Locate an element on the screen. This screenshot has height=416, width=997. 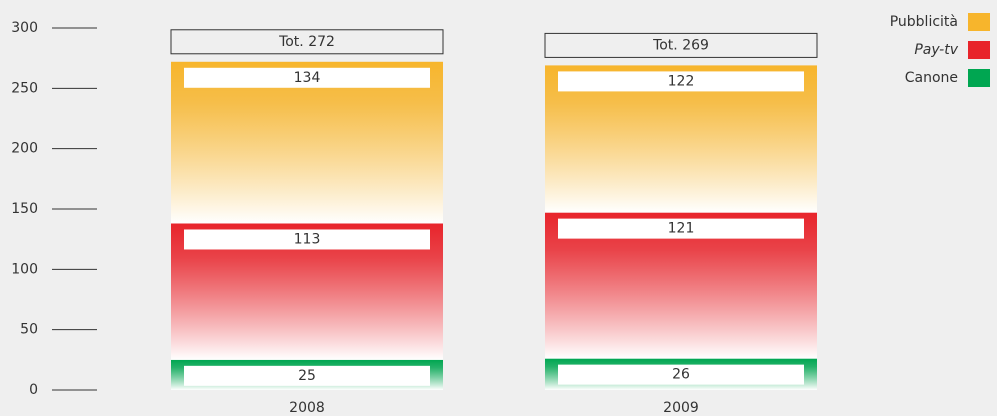
legend-label: Pay-tv is located at coordinates (936, 50).